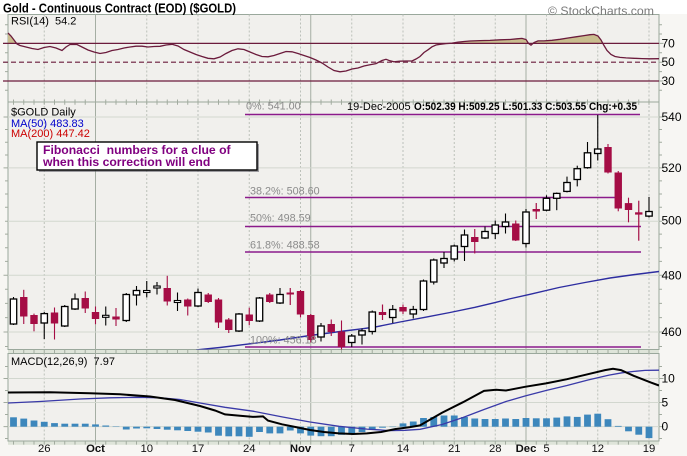 This screenshot has height=456, width=687. Describe the element at coordinates (50, 134) in the screenshot. I see `svg-text: MA(200) 447.42` at that location.